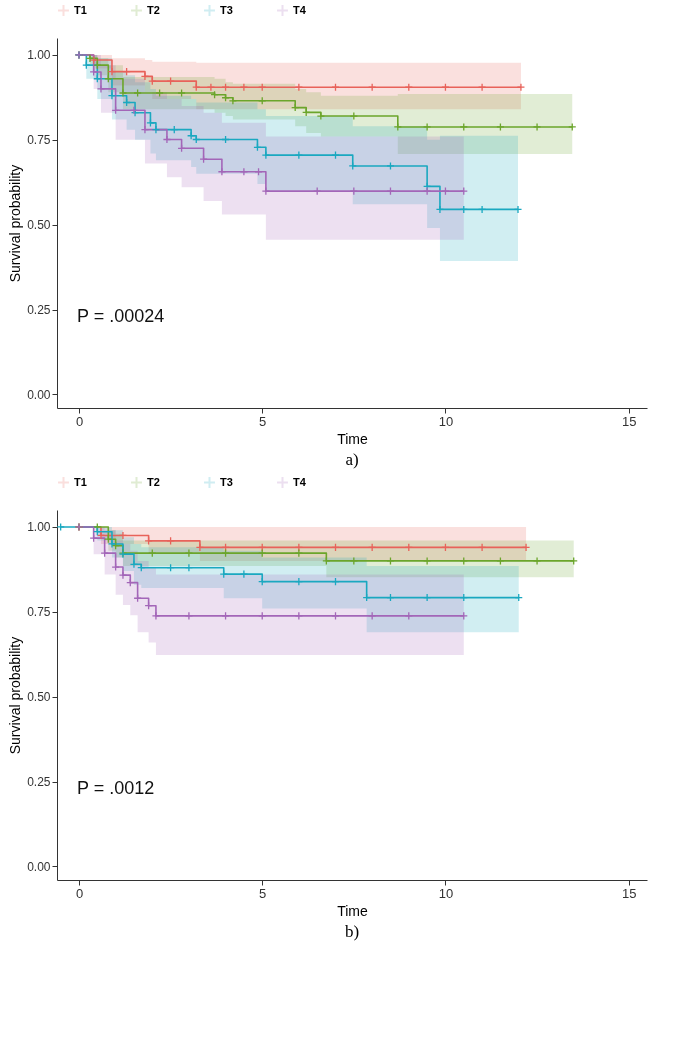 The image size is (679, 1050). What do you see at coordinates (15, 695) in the screenshot?
I see `y-axis-title: Survival probability` at bounding box center [15, 695].